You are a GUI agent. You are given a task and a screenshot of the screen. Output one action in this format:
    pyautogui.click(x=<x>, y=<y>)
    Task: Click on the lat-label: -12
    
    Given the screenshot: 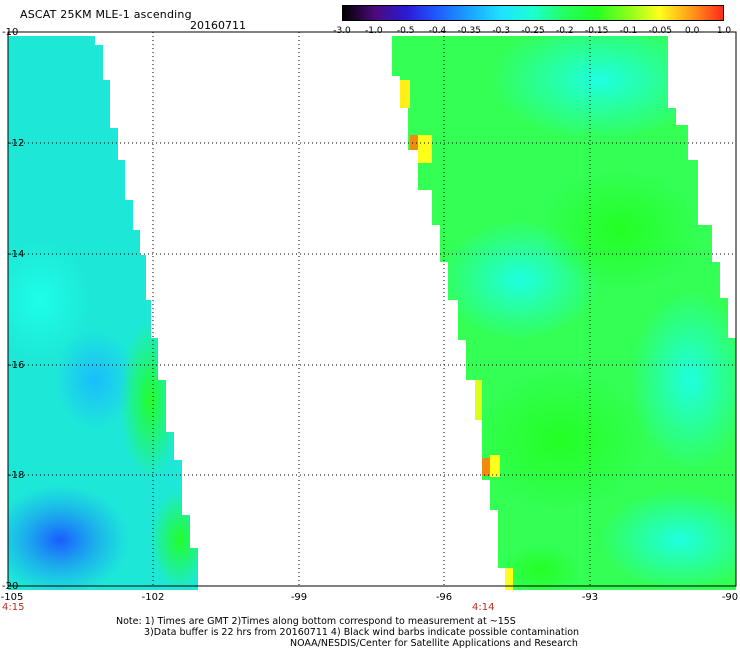 What is the action you would take?
    pyautogui.click(x=16, y=143)
    